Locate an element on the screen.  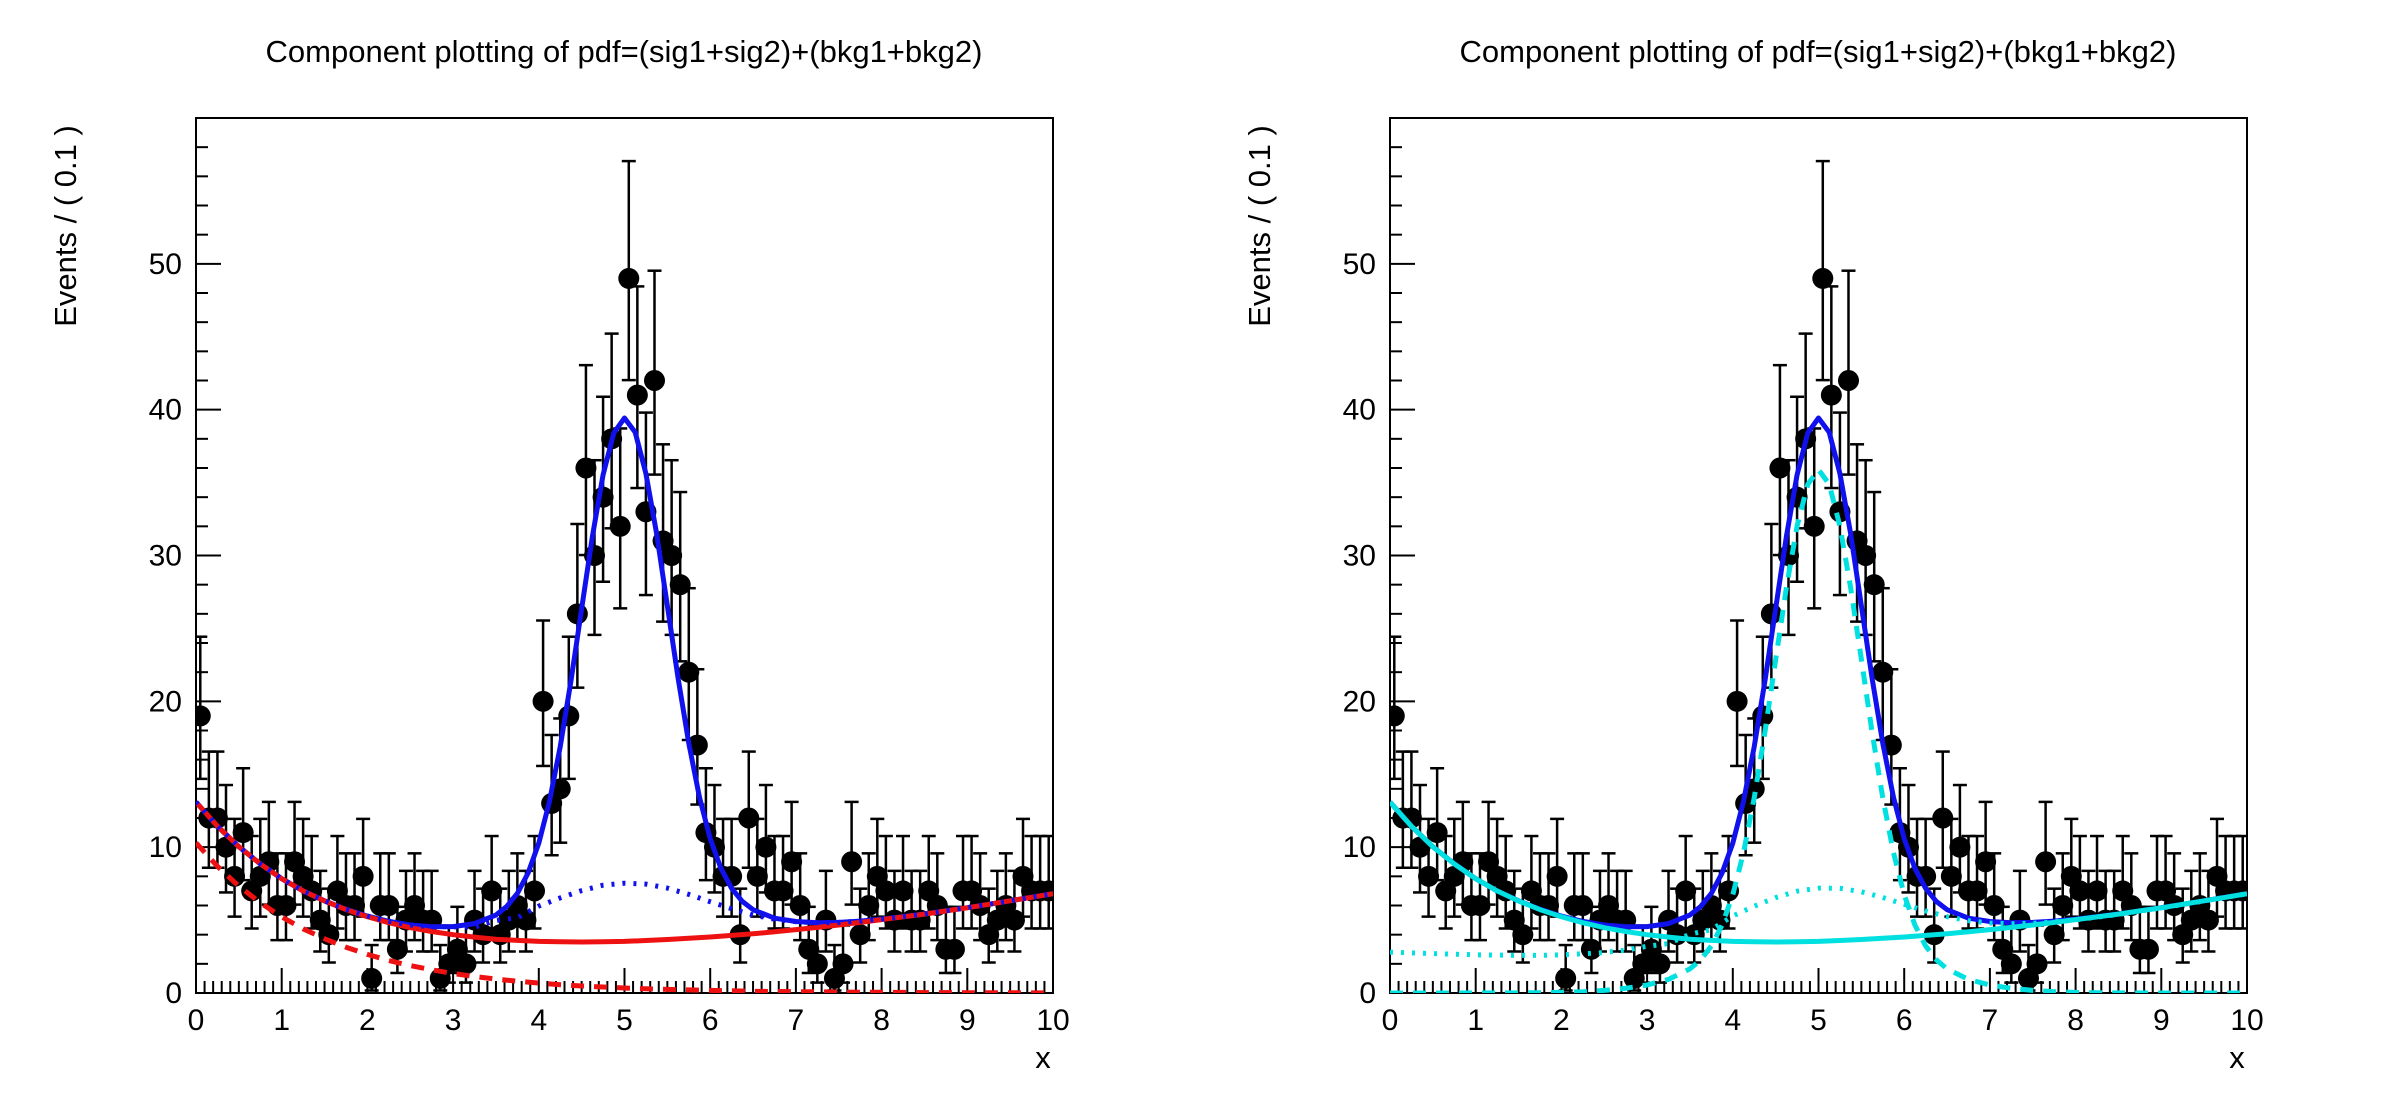
curve-bkg2 is located at coordinates (624, 917).